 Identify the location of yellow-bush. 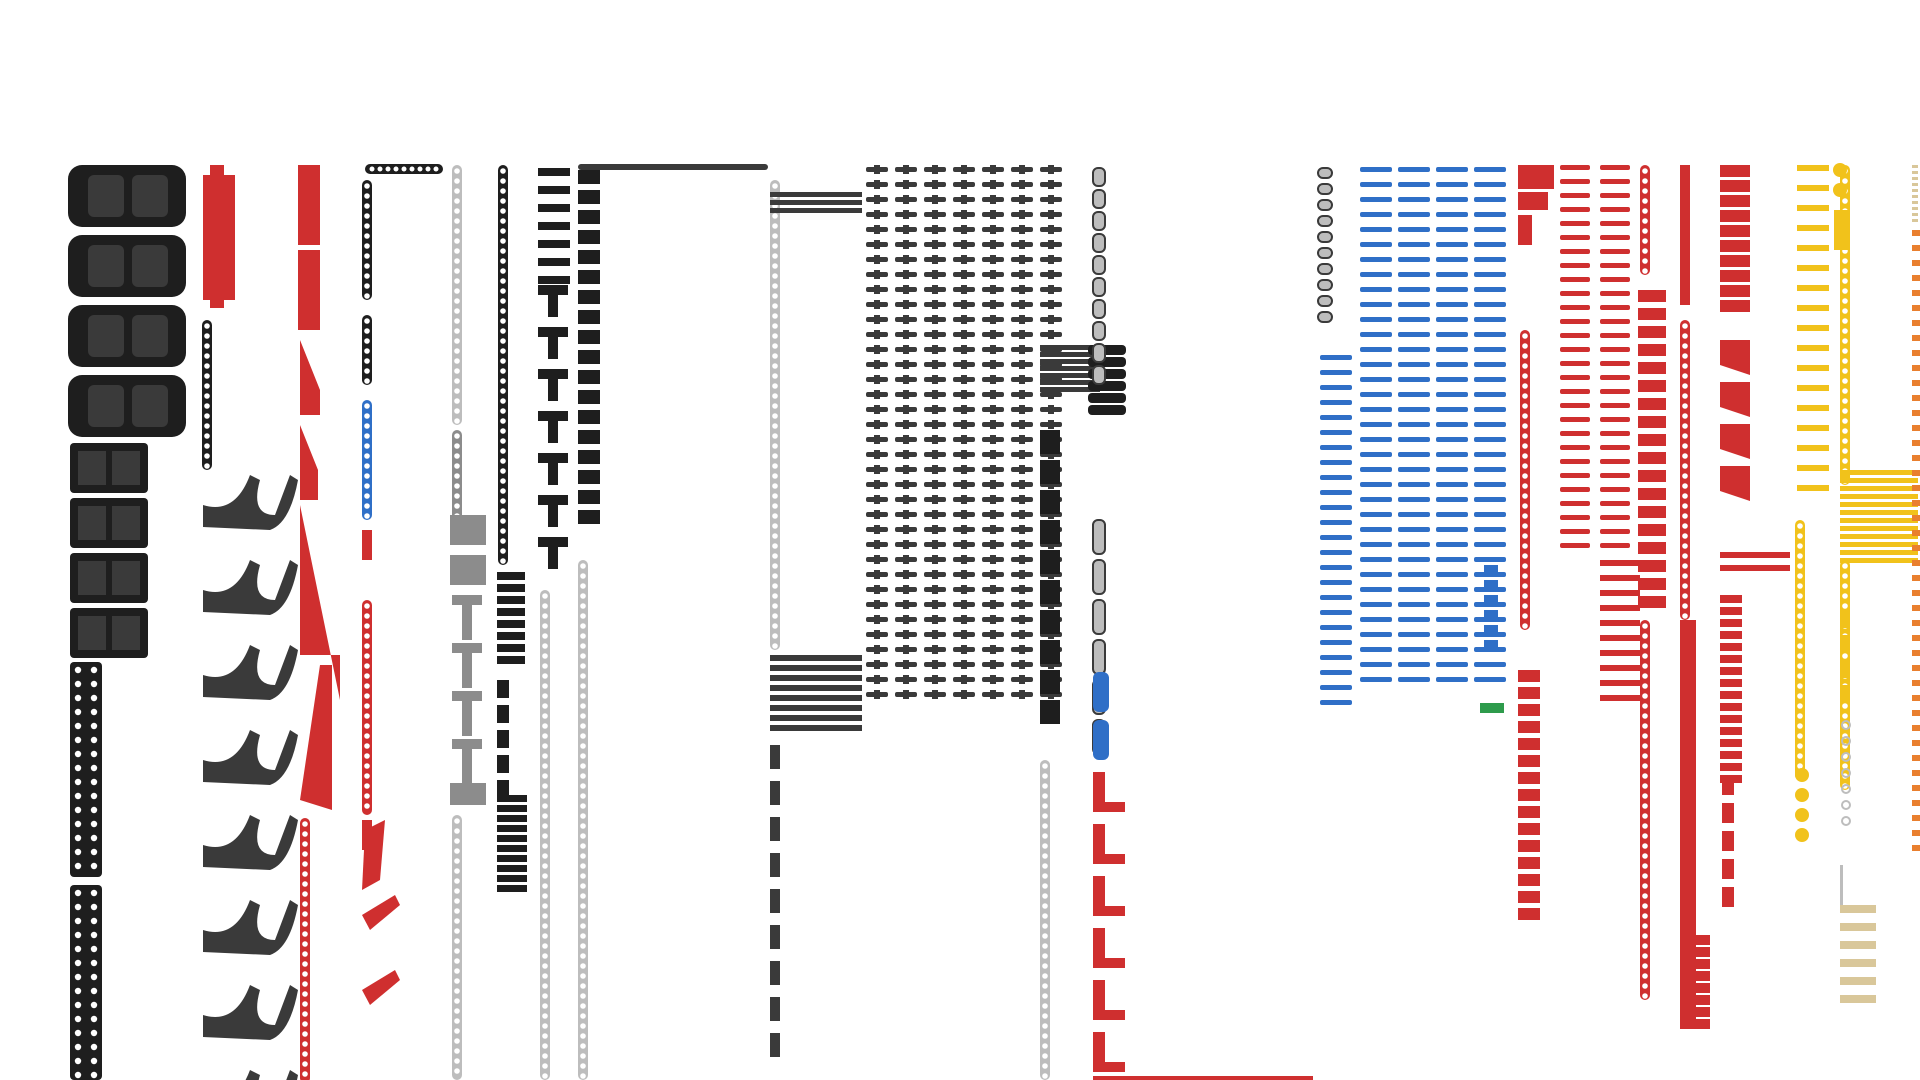
(1840, 170).